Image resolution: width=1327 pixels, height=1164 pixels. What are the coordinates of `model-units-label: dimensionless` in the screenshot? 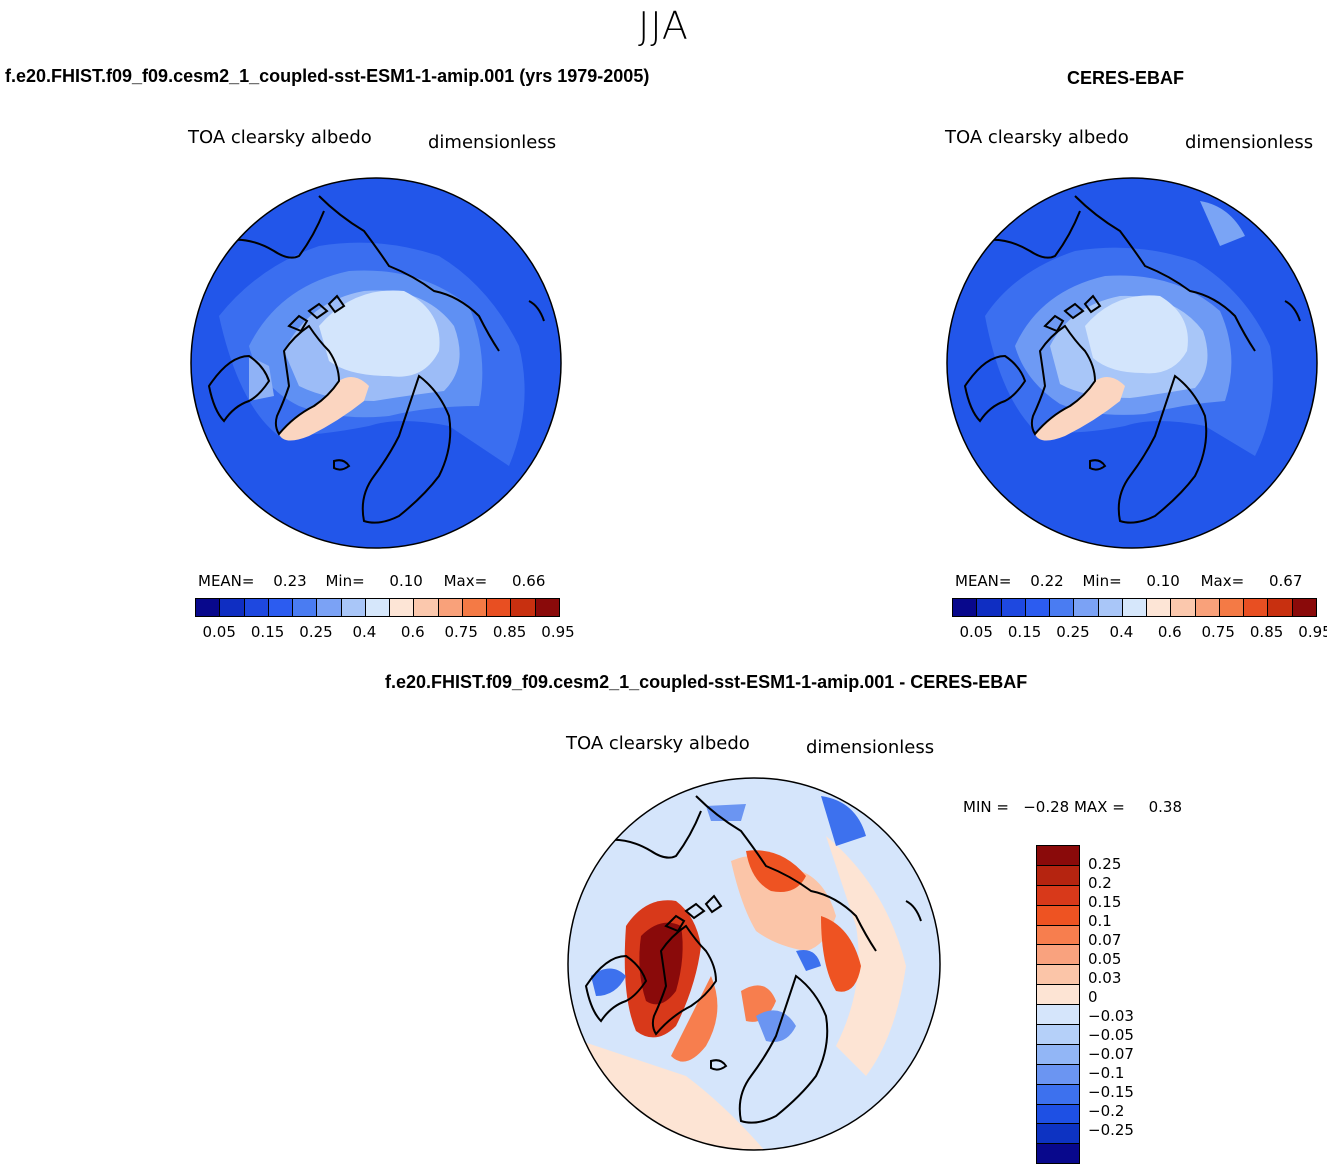 It's located at (492, 142).